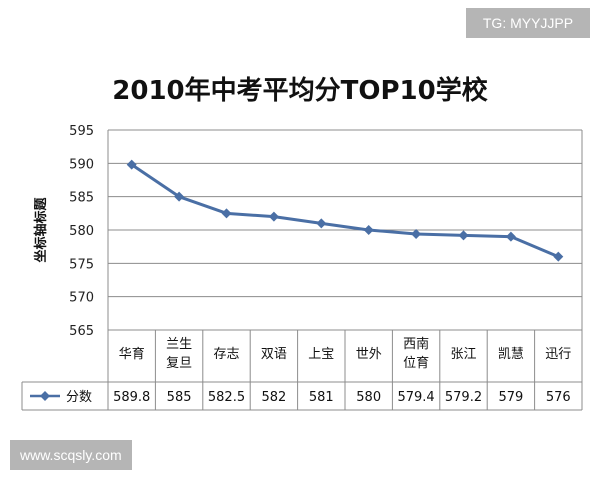  I want to click on data-value-label: 580, so click(368, 397).